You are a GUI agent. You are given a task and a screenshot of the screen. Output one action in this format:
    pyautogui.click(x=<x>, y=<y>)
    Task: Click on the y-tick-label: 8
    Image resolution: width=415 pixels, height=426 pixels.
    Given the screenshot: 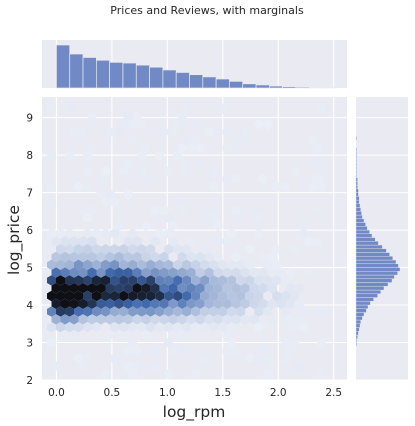 What is the action you would take?
    pyautogui.click(x=29, y=156)
    